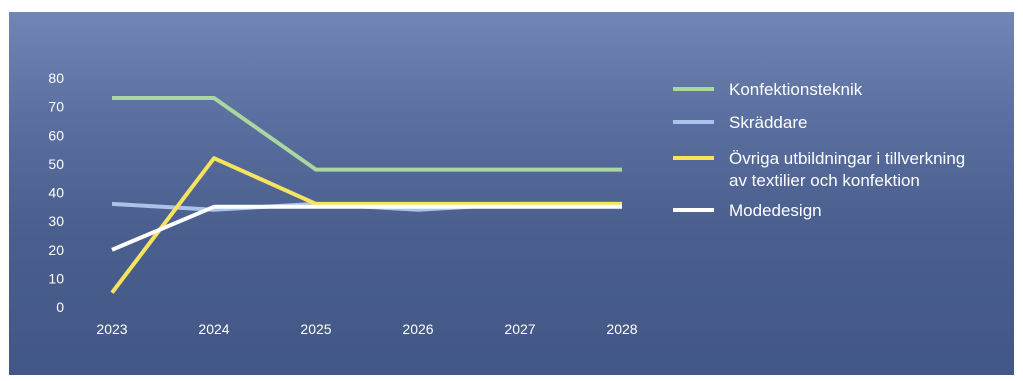 This screenshot has width=1023, height=381. Describe the element at coordinates (315, 329) in the screenshot. I see `x-tick-label: 2025` at that location.